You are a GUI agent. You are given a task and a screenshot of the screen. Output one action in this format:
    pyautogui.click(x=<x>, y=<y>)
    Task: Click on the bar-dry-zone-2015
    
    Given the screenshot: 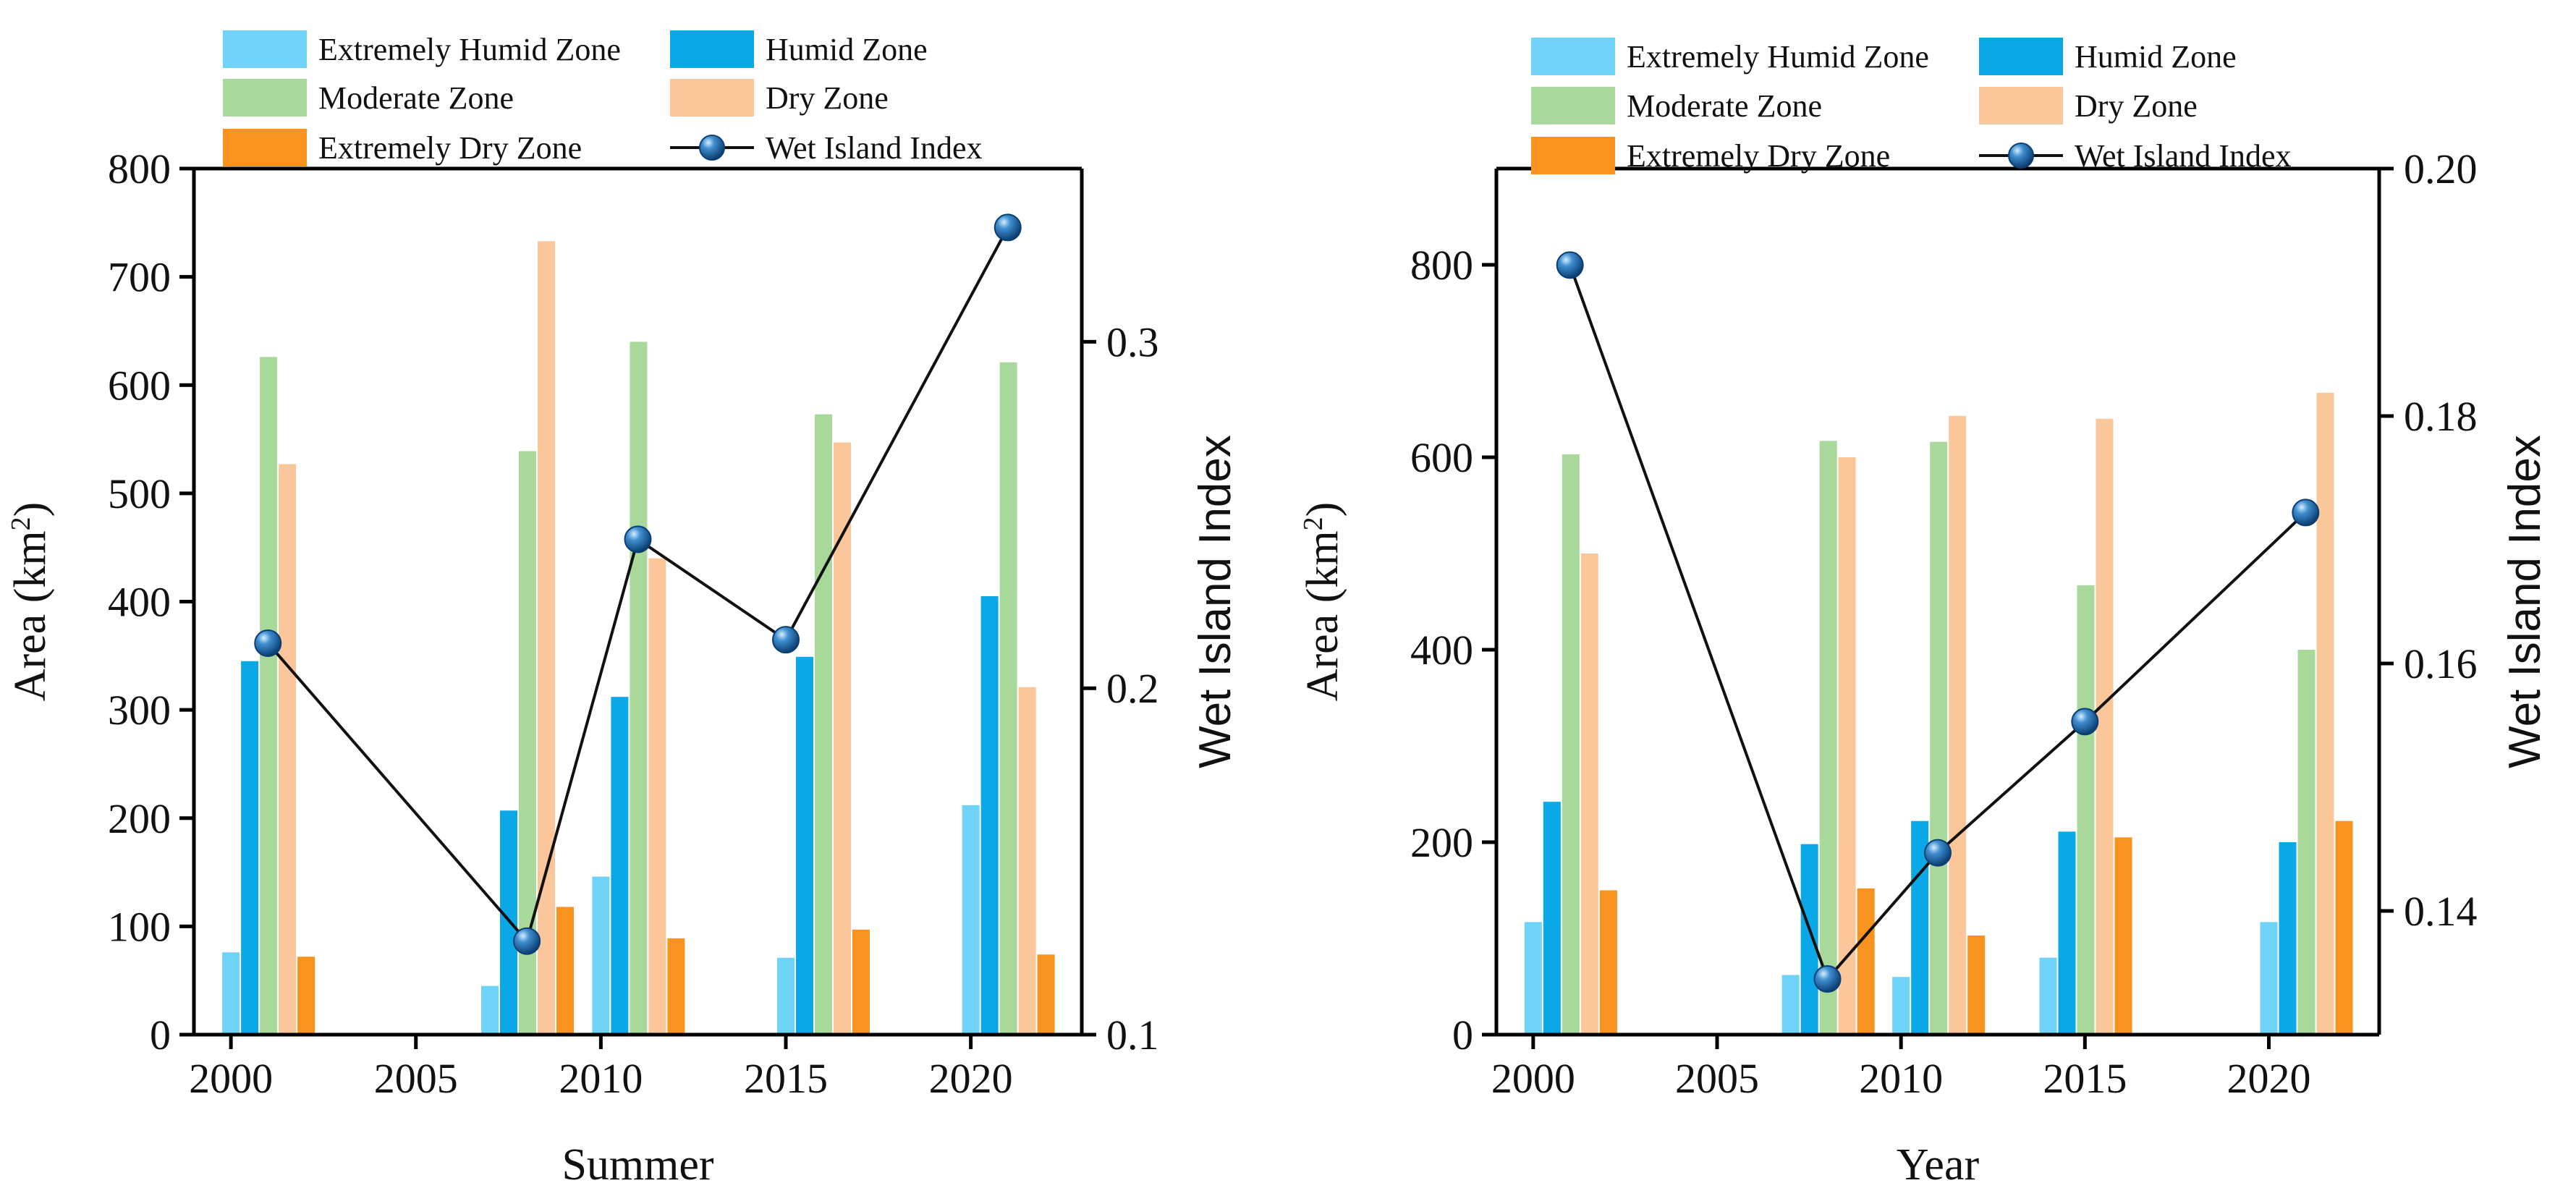 What is the action you would take?
    pyautogui.click(x=843, y=738)
    